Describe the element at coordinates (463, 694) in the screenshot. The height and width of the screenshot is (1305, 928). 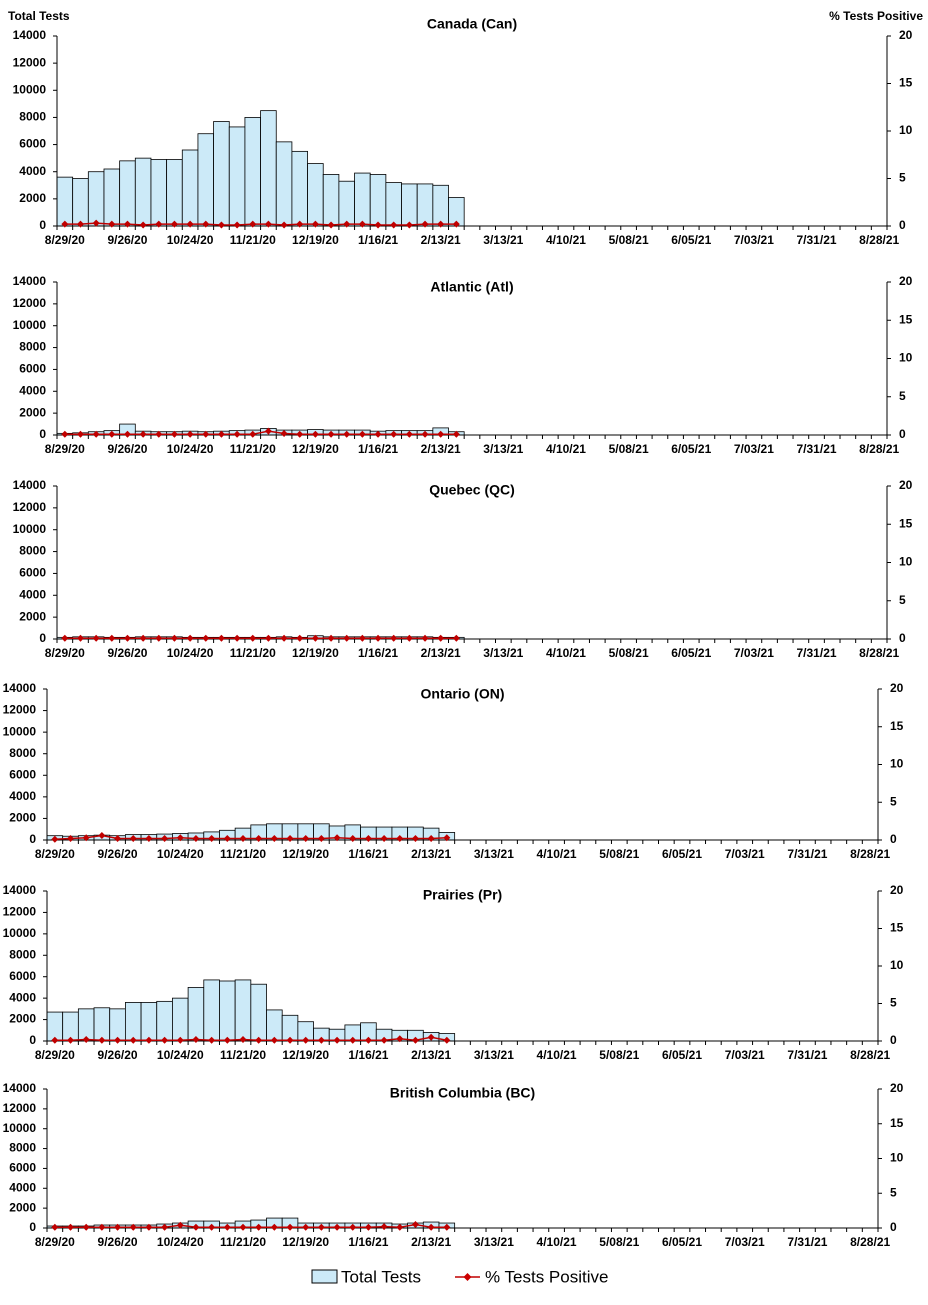
I see `chart-title: Ontario (ON)` at that location.